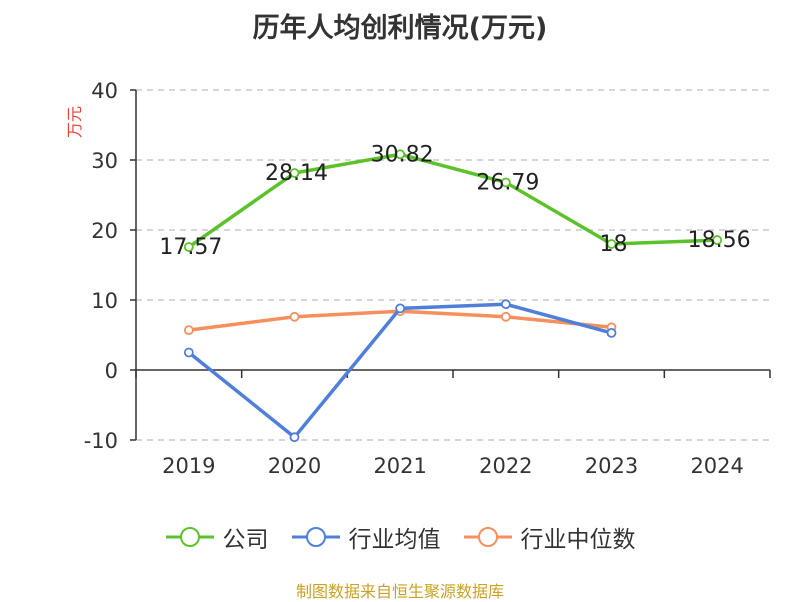 The height and width of the screenshot is (602, 800). What do you see at coordinates (217, 537) in the screenshot?
I see `legend-item: 公司` at bounding box center [217, 537].